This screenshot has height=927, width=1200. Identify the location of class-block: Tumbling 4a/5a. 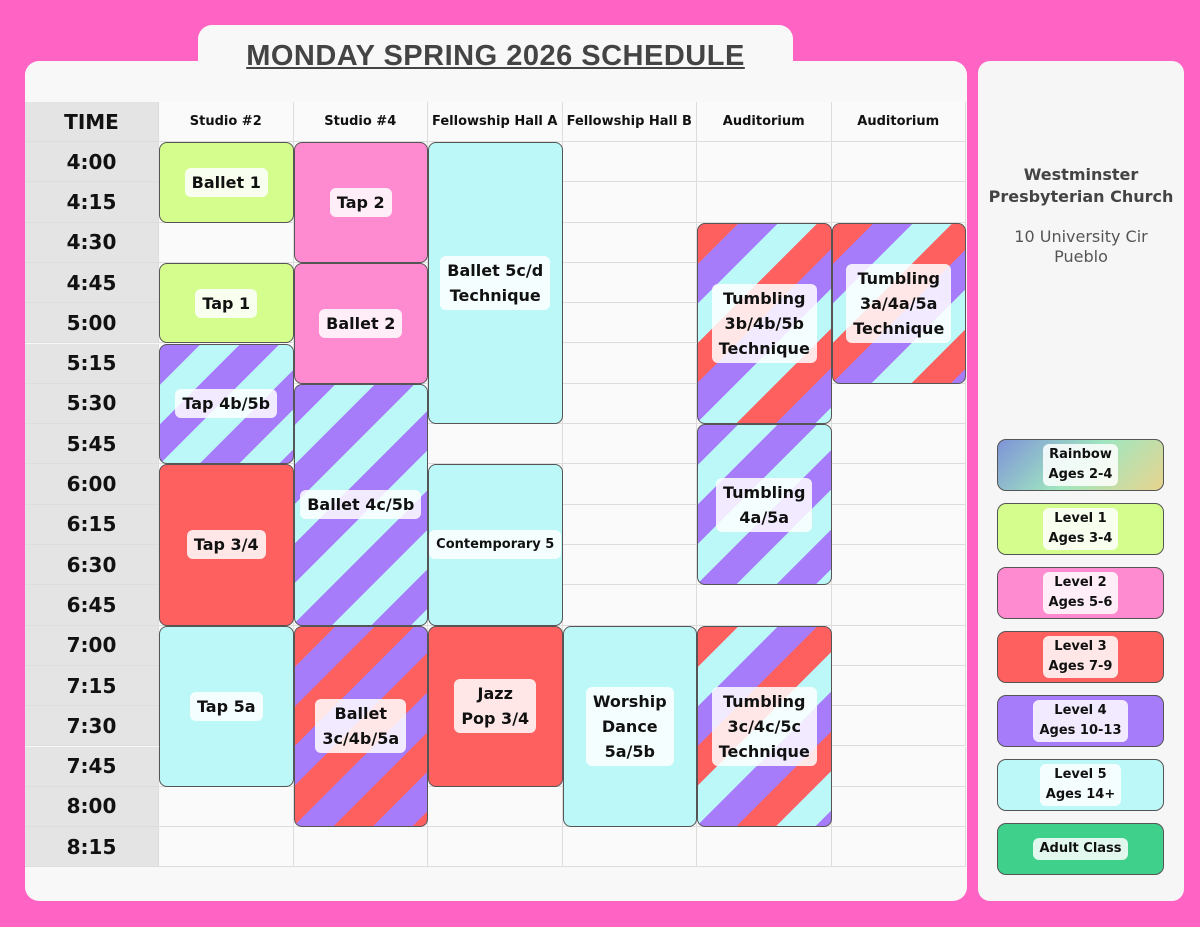
(764, 505).